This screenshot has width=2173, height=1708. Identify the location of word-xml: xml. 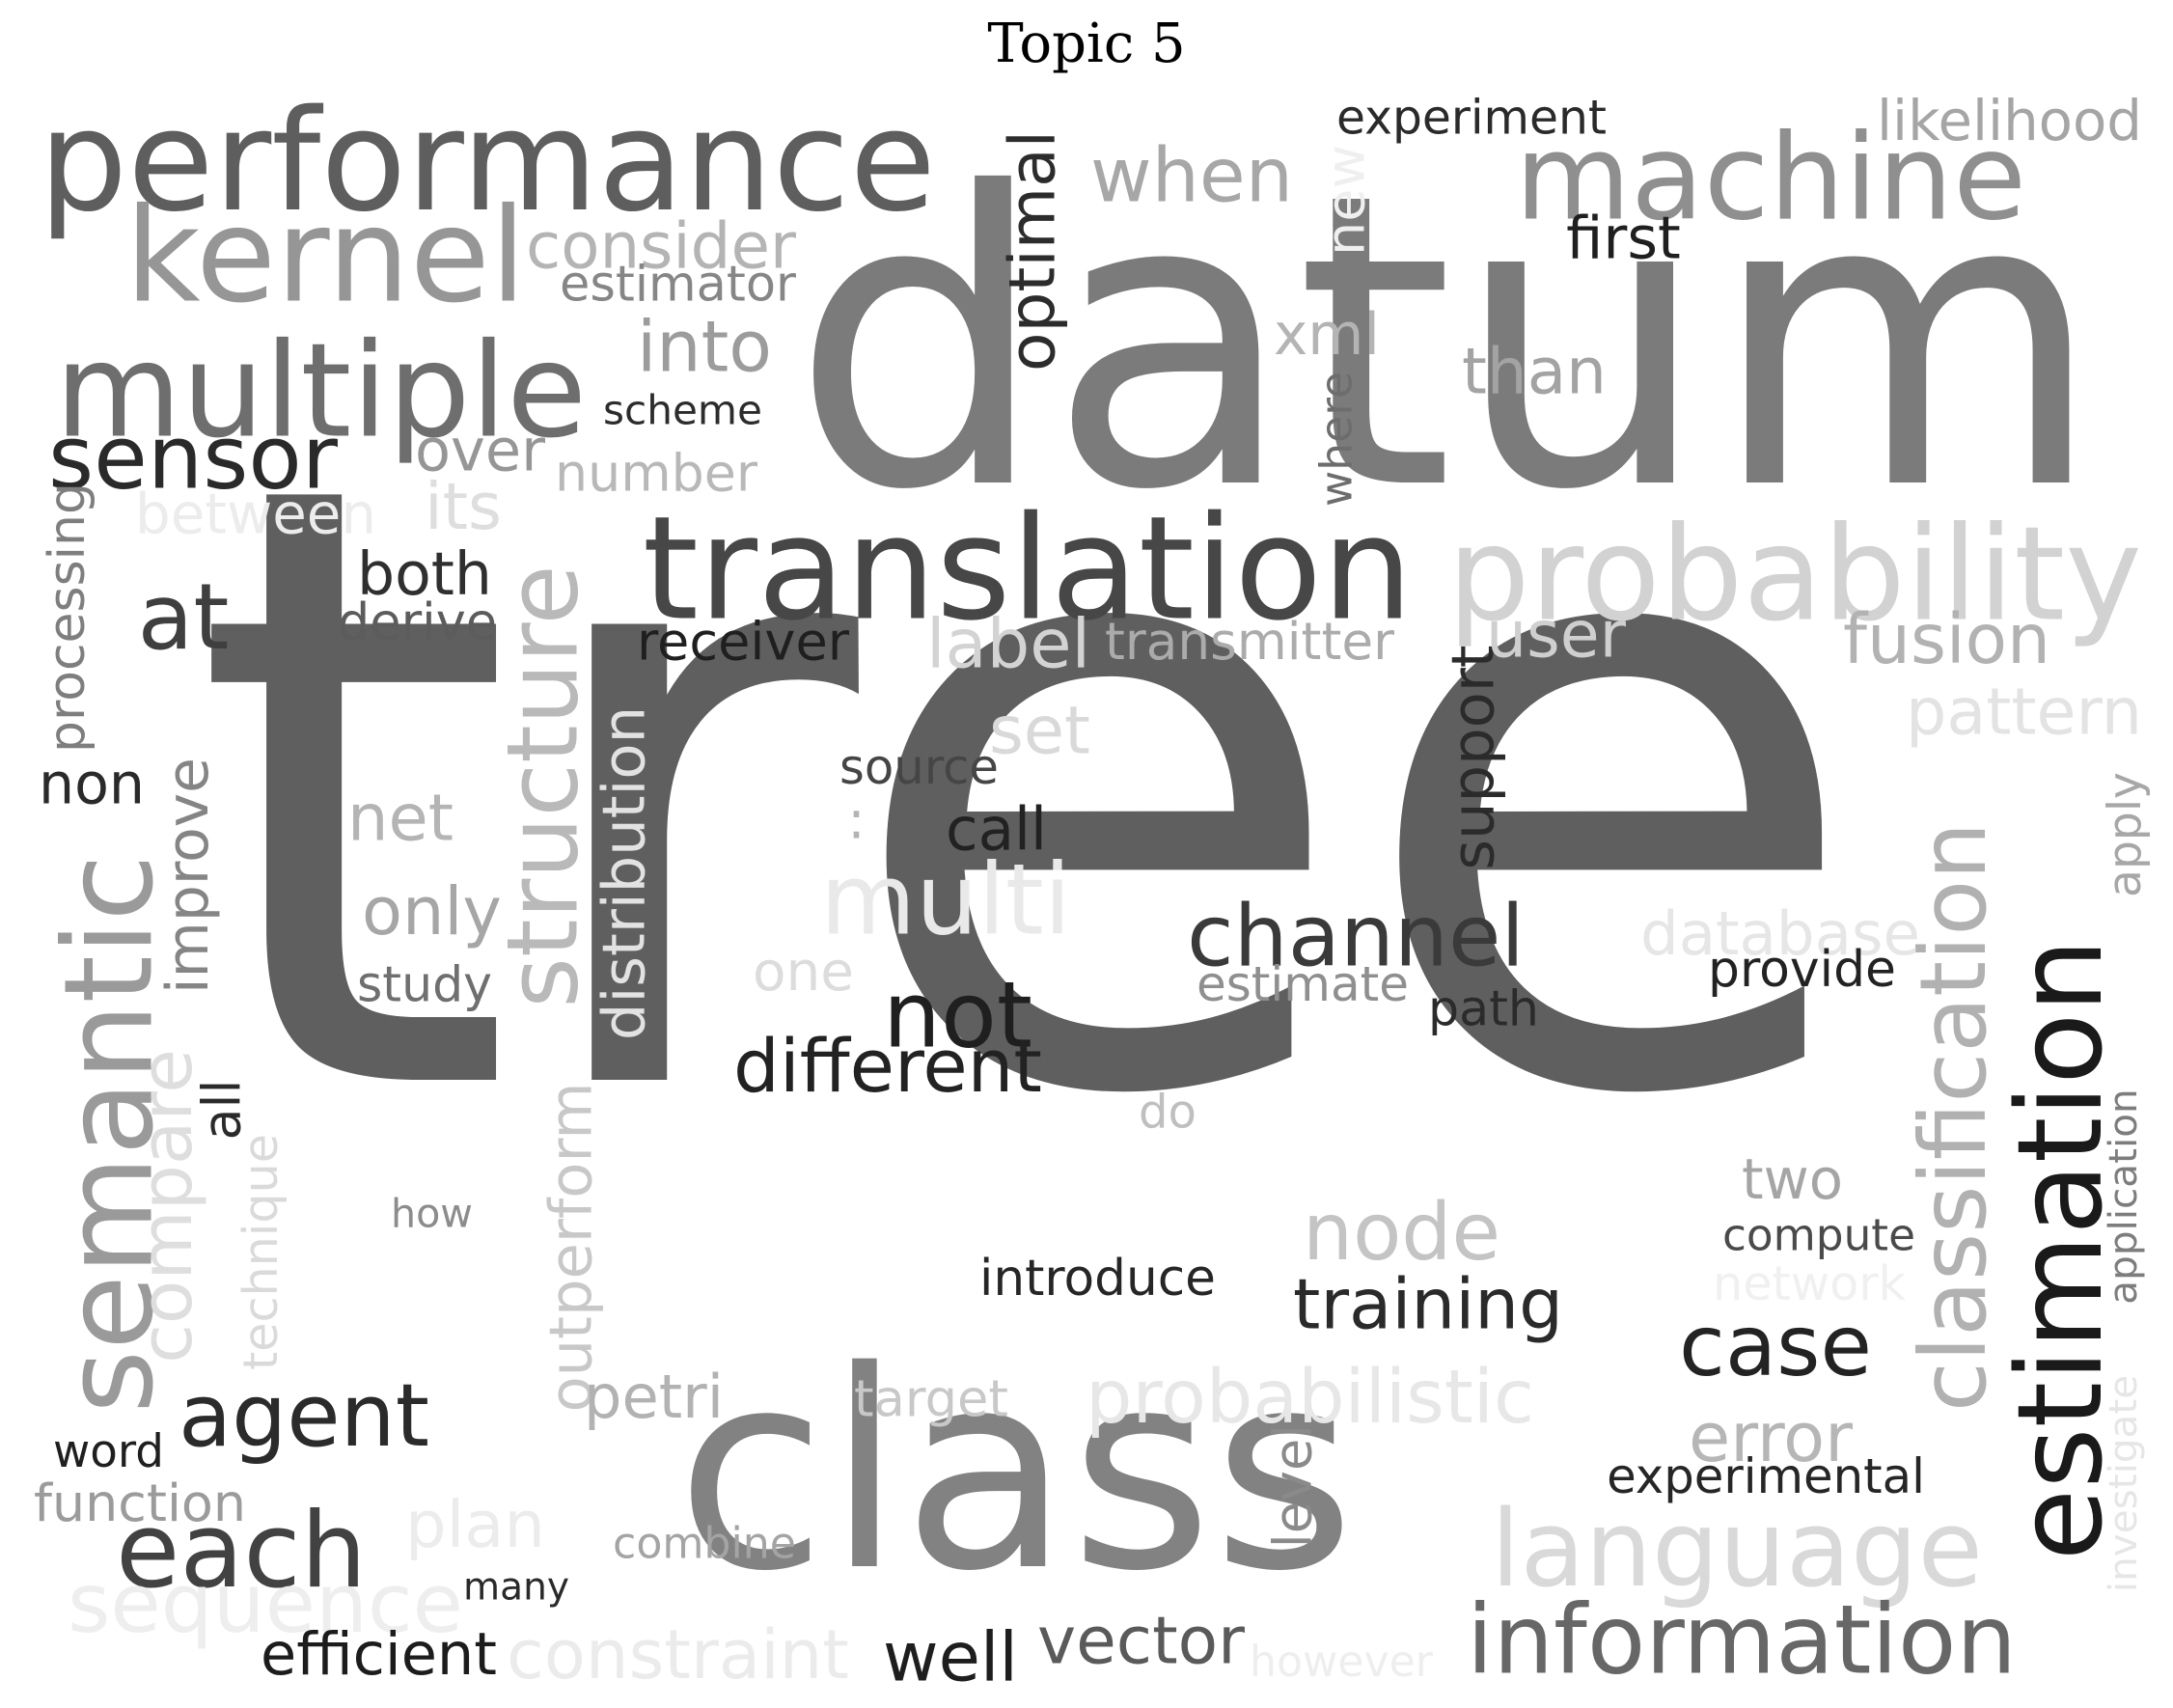
(1327, 335).